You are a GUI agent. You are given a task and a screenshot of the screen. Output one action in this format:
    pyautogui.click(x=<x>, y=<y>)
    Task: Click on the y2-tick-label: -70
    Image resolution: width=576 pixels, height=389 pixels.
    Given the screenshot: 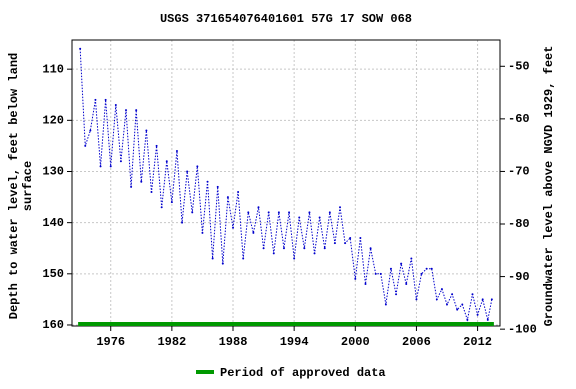 What is the action you would take?
    pyautogui.click(x=519, y=172)
    